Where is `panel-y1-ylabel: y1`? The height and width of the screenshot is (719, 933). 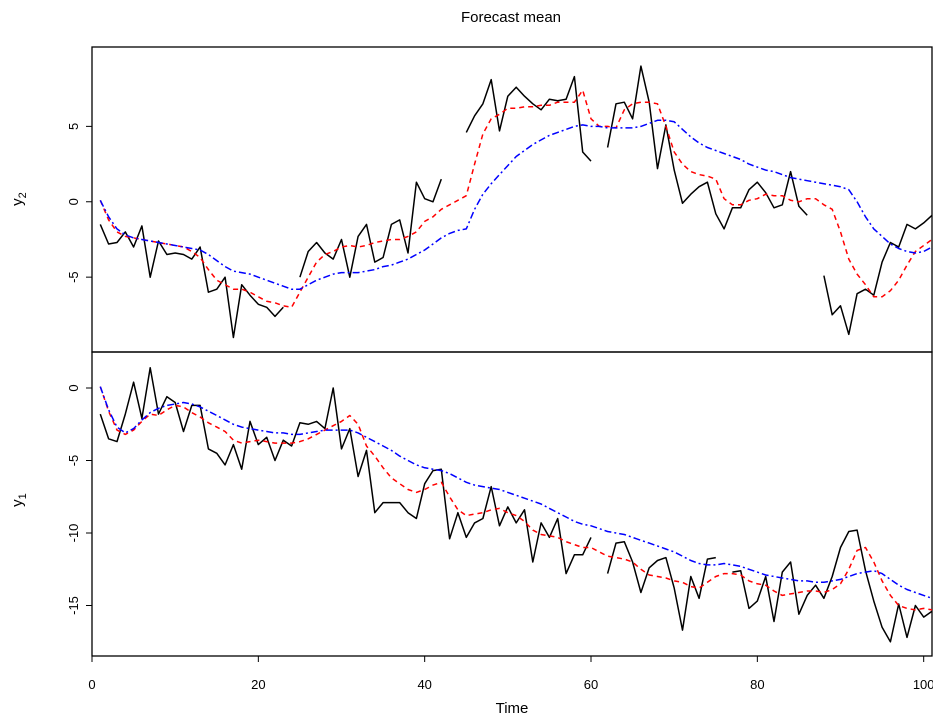
panel-y1-ylabel: y1 is located at coordinates (19, 500).